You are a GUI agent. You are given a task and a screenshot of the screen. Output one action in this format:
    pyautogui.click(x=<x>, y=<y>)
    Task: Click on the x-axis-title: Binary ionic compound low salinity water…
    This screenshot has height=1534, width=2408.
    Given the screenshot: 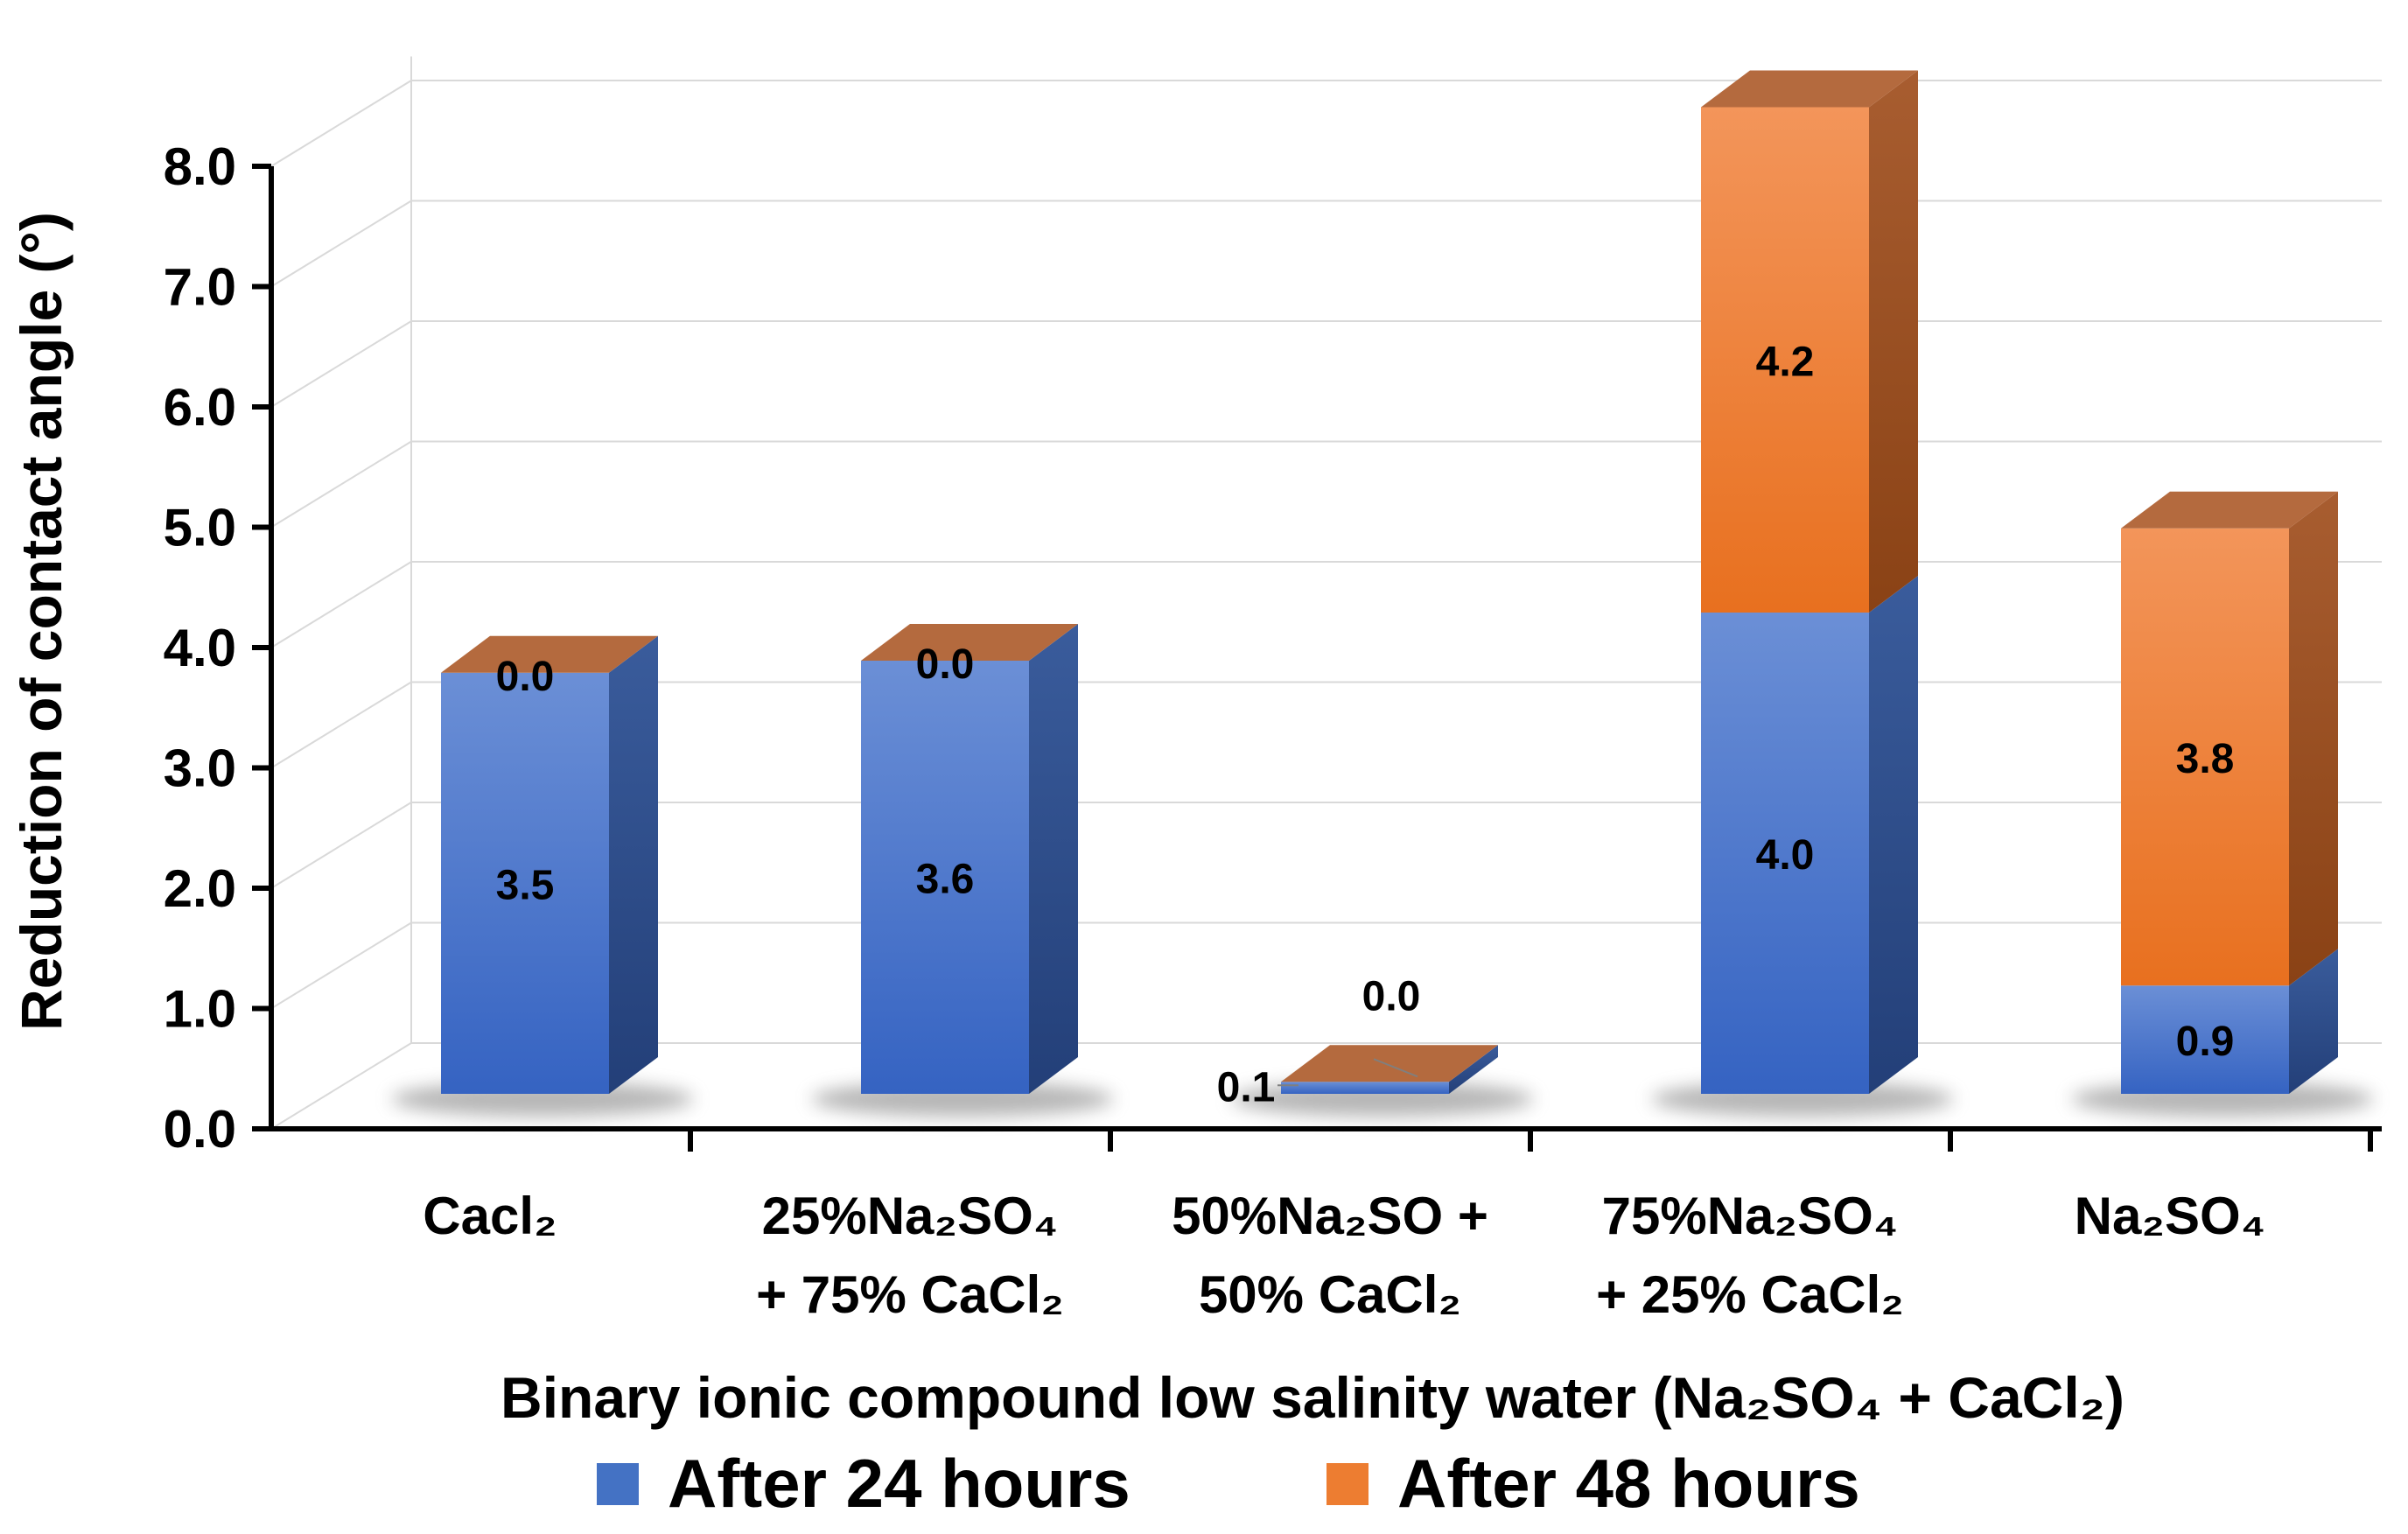 What is the action you would take?
    pyautogui.click(x=1312, y=1397)
    